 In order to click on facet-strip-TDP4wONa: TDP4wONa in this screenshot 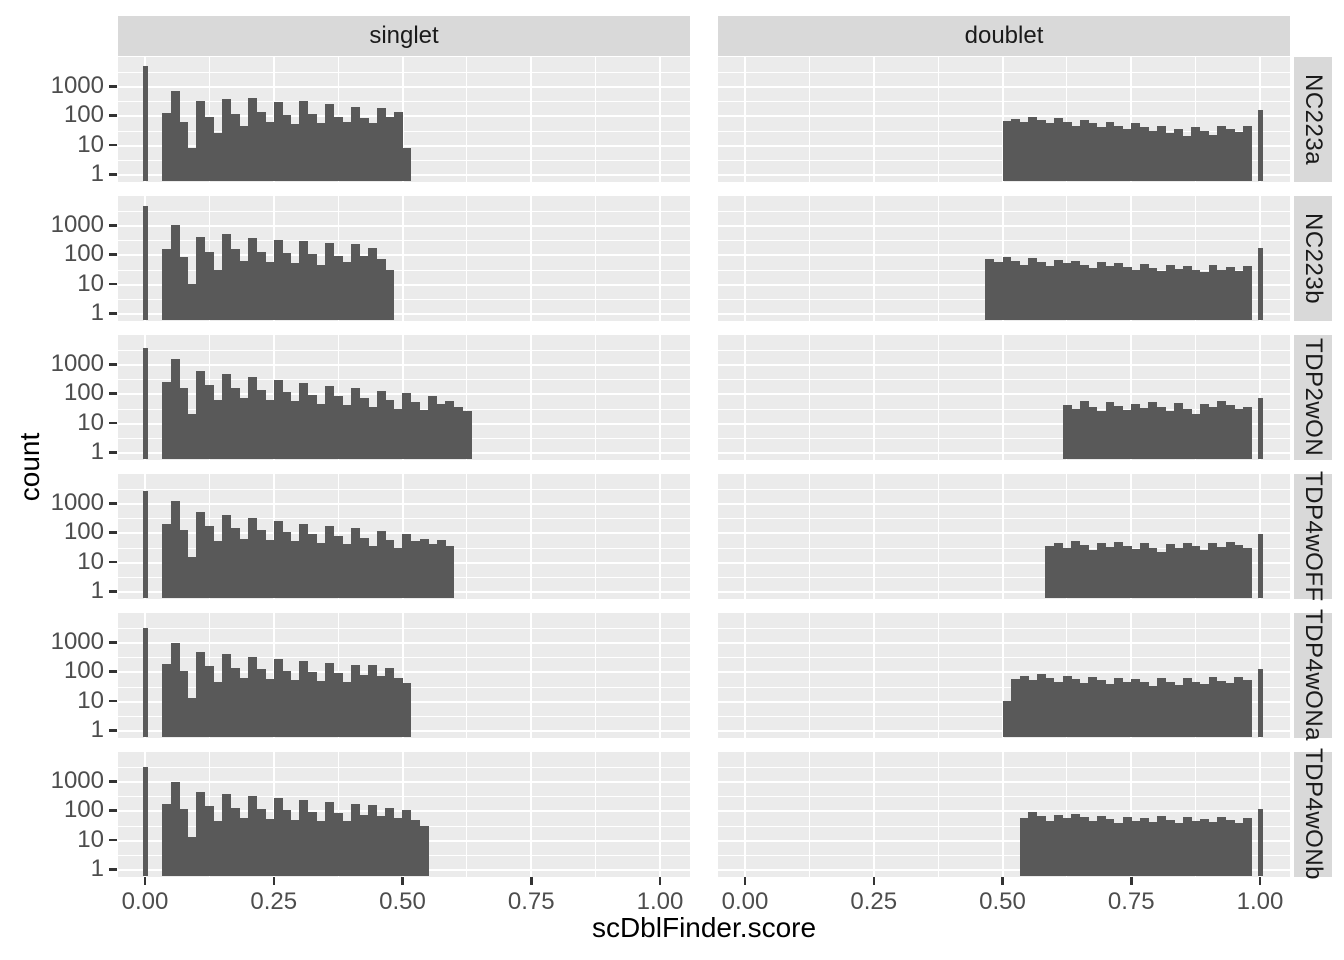, I will do `click(1313, 675)`.